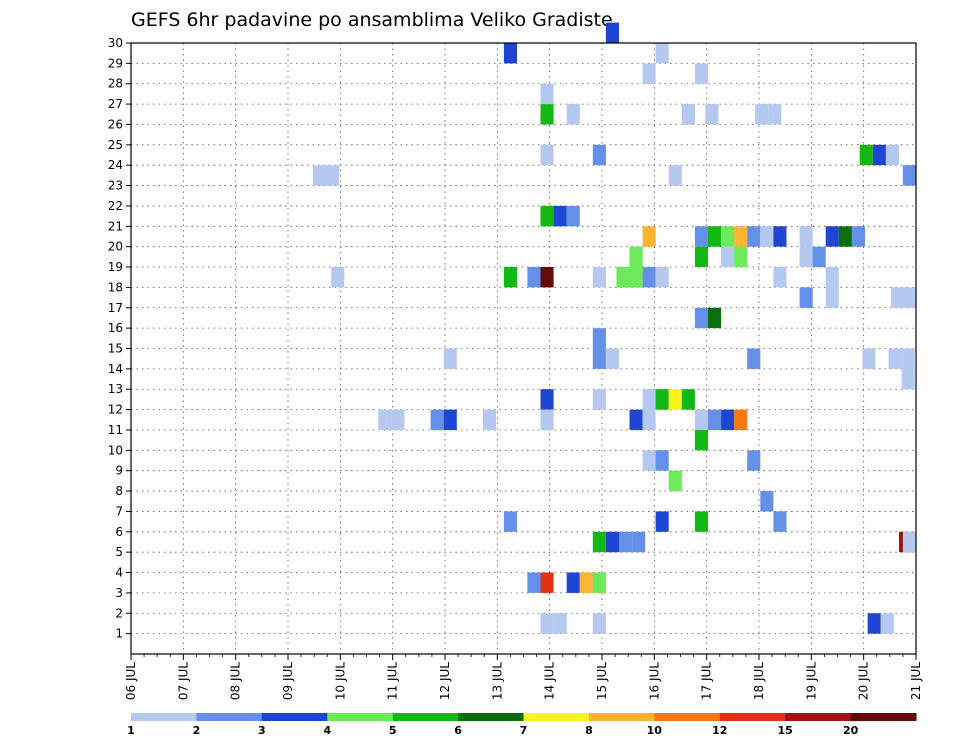 Image resolution: width=960 pixels, height=742 pixels. What do you see at coordinates (119, 573) in the screenshot?
I see `y-tick-label: 4` at bounding box center [119, 573].